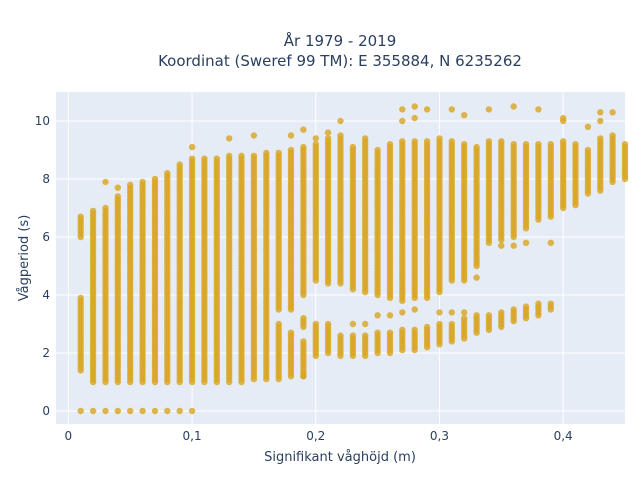 The width and height of the screenshot is (640, 480). What do you see at coordinates (315, 436) in the screenshot?
I see `x-tick-label: 0,2` at bounding box center [315, 436].